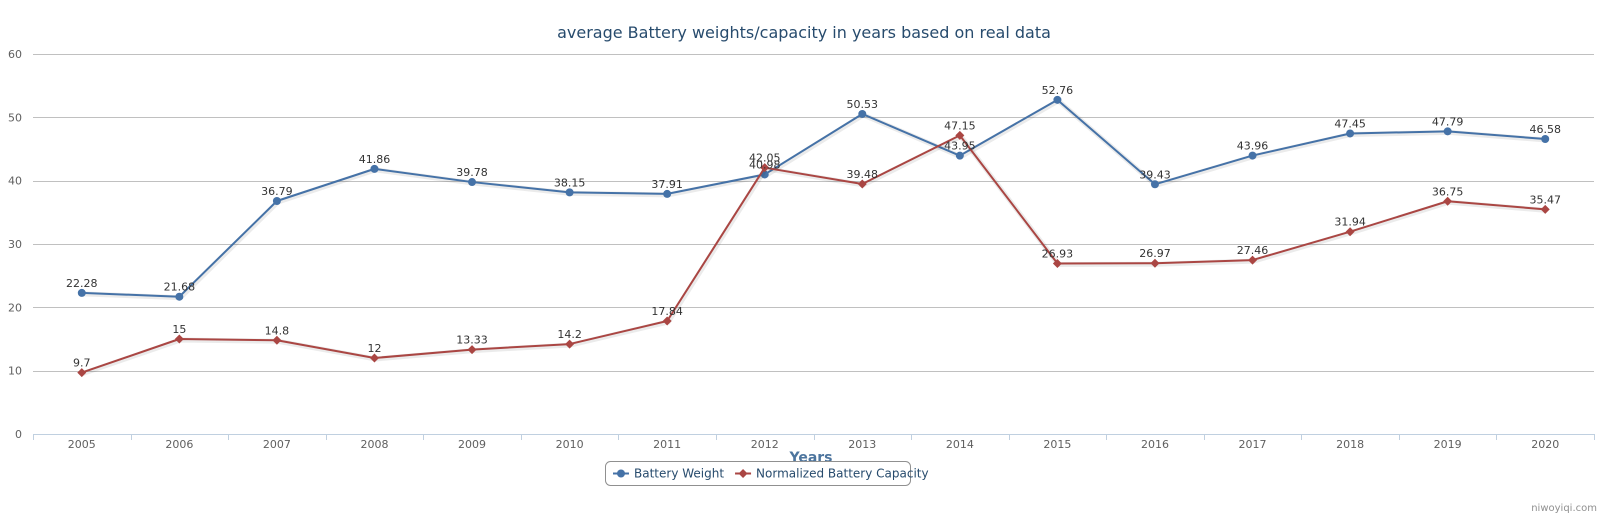 The height and width of the screenshot is (516, 1608). Describe the element at coordinates (1155, 444) in the screenshot. I see `x-tick-label: 2016` at that location.